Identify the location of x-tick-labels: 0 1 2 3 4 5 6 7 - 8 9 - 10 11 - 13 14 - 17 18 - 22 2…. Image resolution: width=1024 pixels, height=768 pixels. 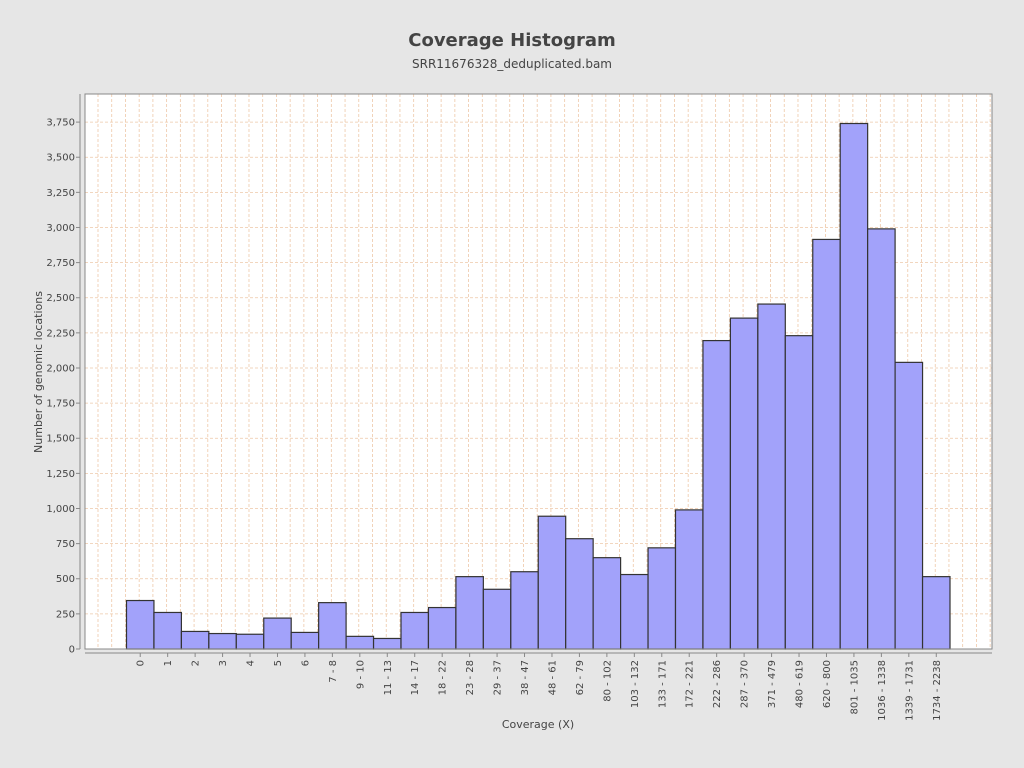
(539, 690).